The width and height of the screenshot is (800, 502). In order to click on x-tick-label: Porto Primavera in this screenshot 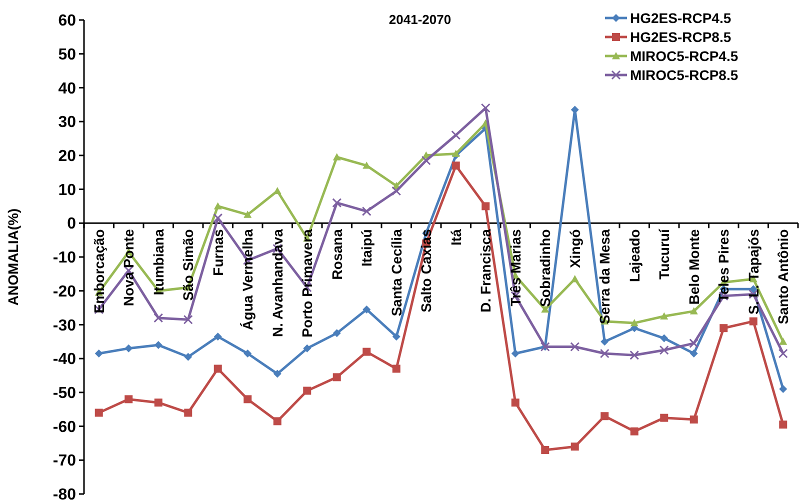, I will do `click(307, 283)`.